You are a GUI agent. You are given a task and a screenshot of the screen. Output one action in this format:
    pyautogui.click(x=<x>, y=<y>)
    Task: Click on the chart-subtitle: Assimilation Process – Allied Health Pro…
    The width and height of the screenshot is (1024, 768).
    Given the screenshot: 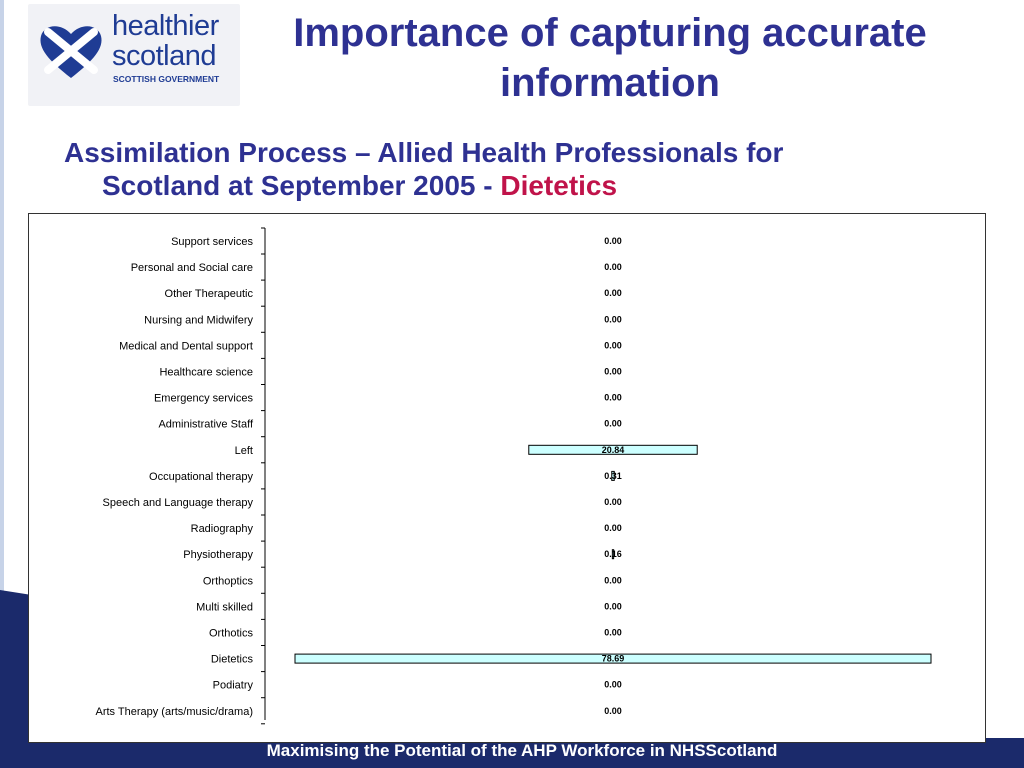 What is the action you would take?
    pyautogui.click(x=524, y=169)
    